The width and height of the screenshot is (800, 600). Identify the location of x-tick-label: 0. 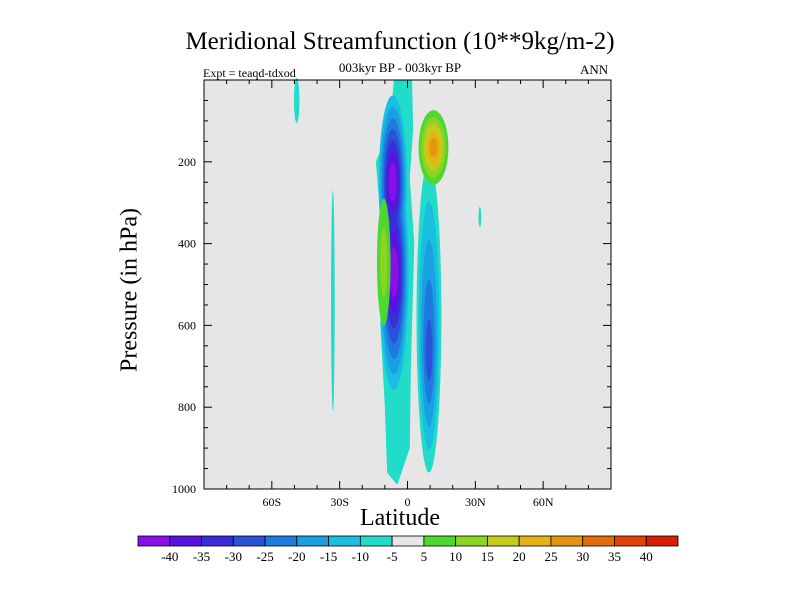
(408, 502).